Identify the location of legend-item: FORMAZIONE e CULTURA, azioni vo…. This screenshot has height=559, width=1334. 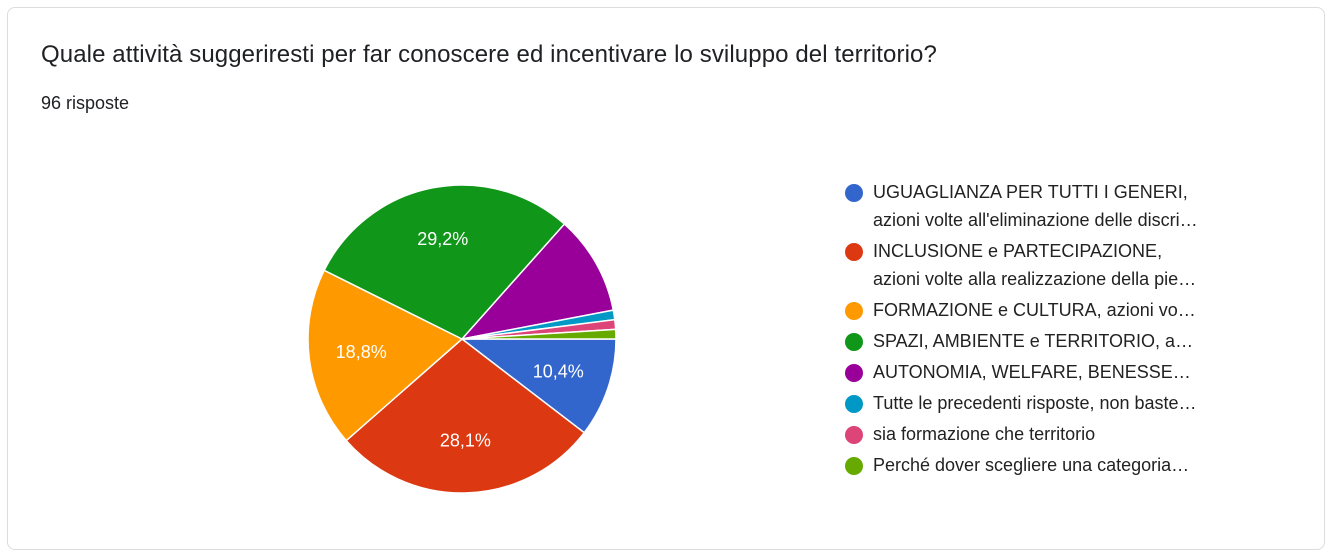
(1055, 310).